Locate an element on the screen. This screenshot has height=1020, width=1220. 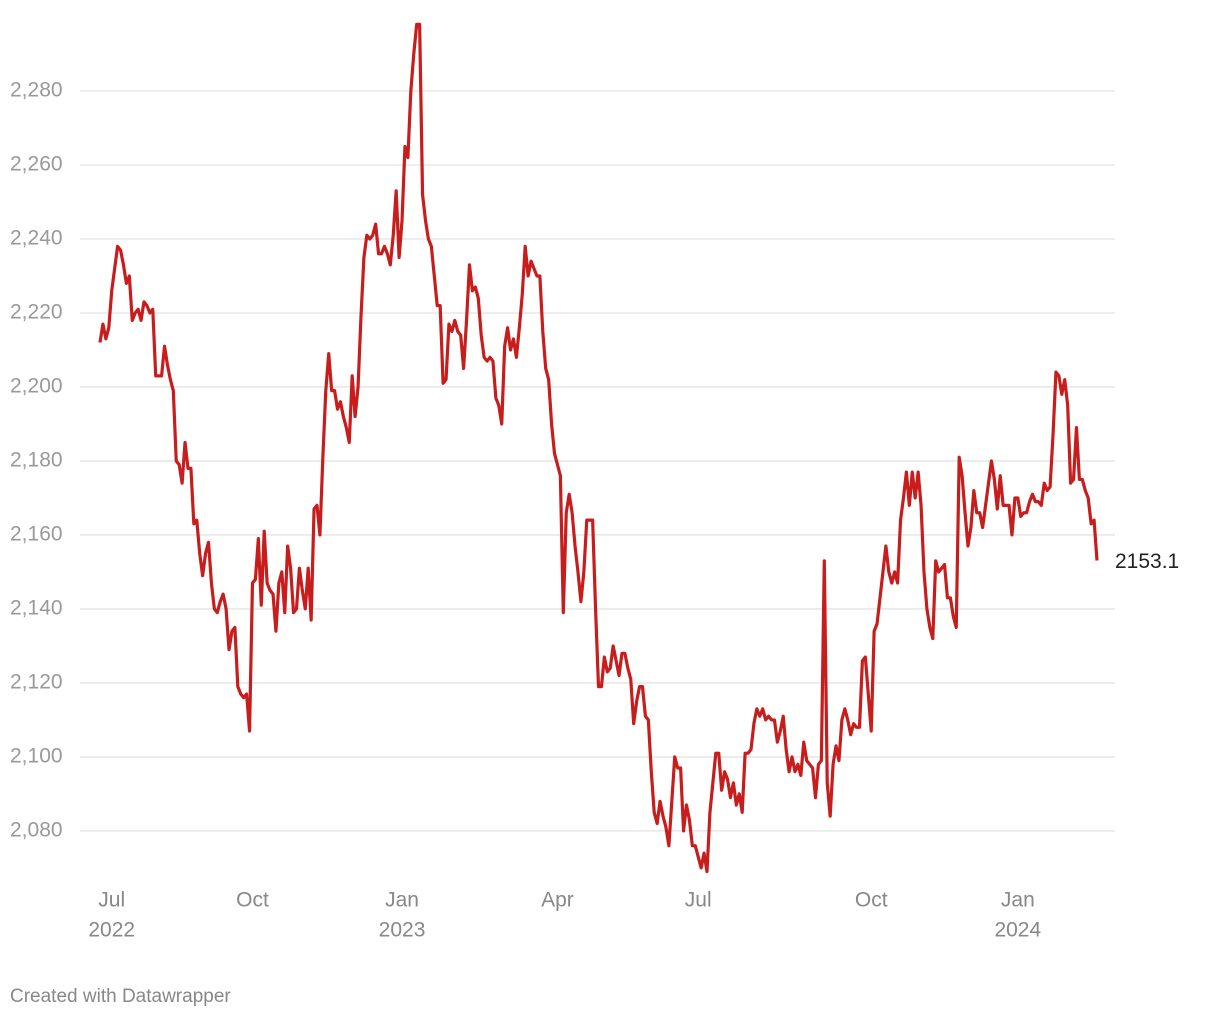
y-tick-label: 2,180 is located at coordinates (36, 459).